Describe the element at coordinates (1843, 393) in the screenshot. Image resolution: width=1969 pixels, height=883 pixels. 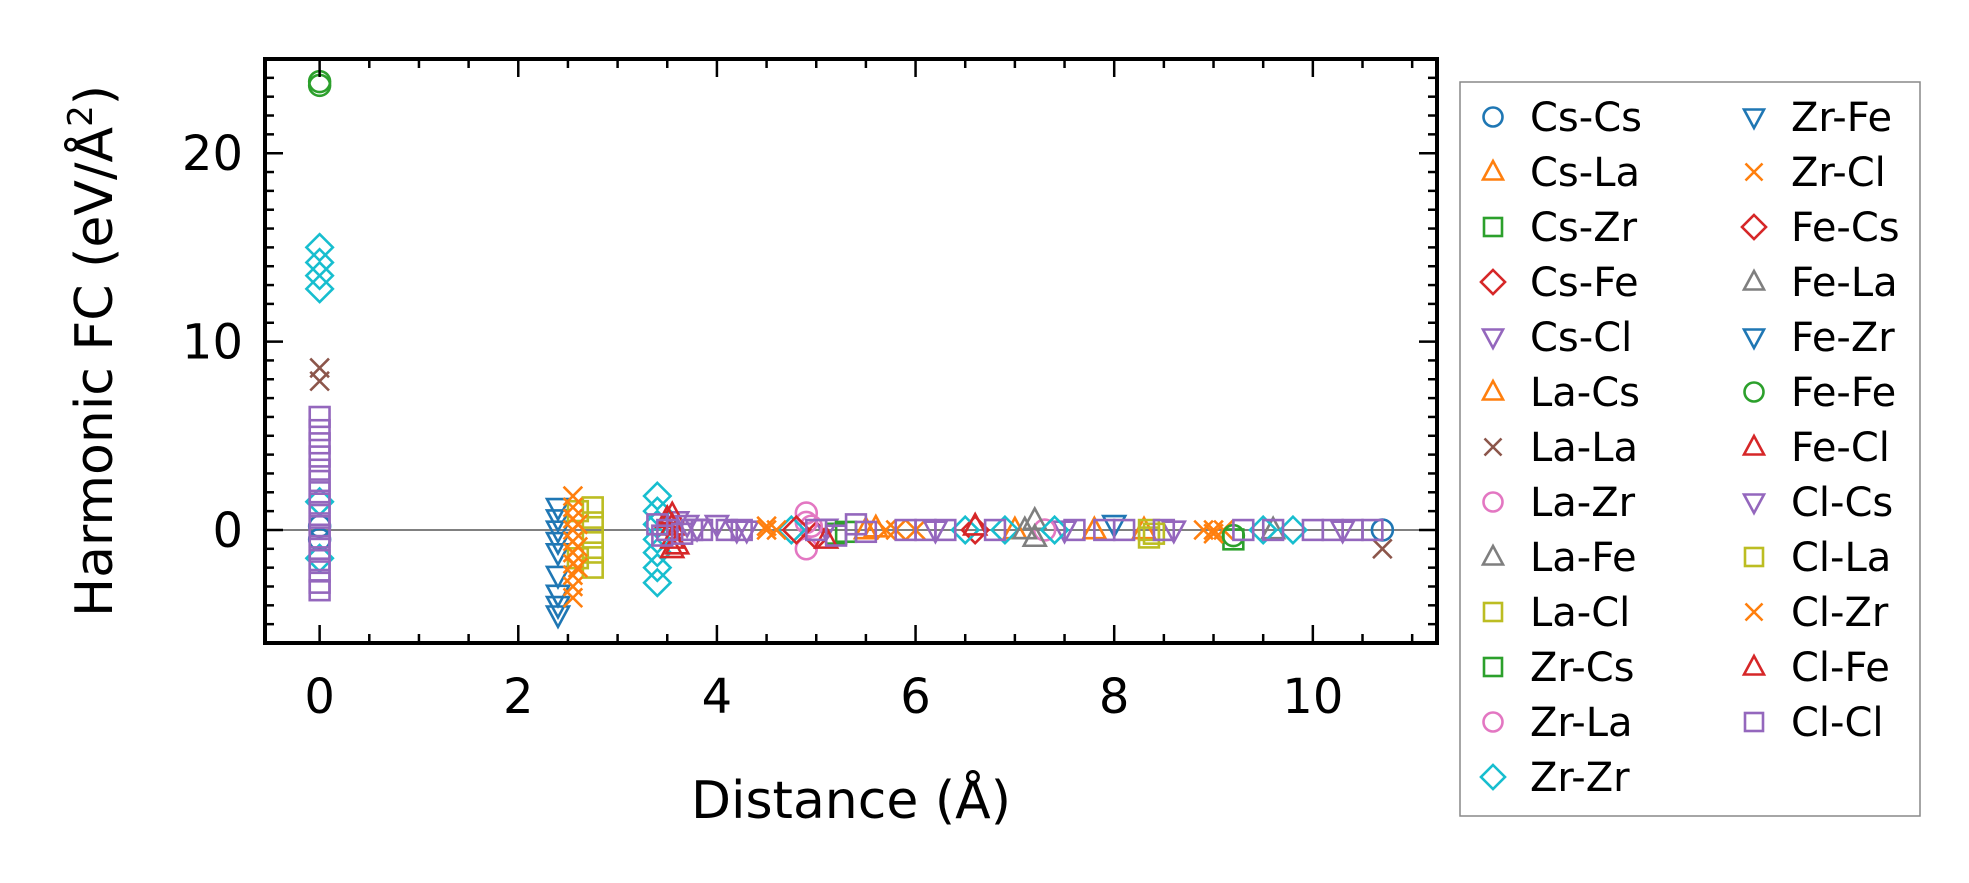
I see `legend-label: Fe-Fe` at that location.